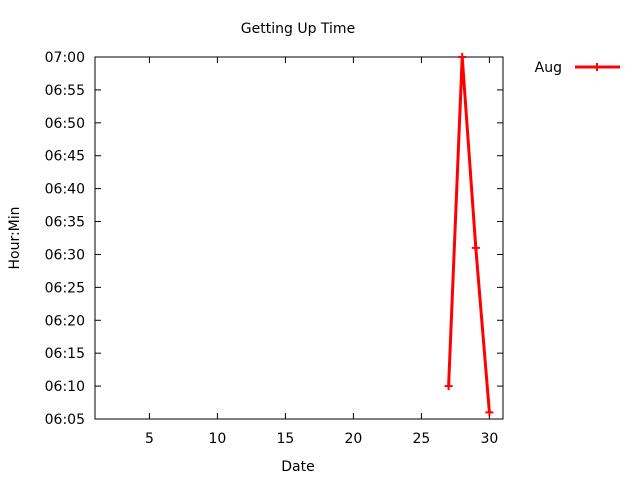  Describe the element at coordinates (65, 58) in the screenshot. I see `y-tick-label: 07:00` at that location.